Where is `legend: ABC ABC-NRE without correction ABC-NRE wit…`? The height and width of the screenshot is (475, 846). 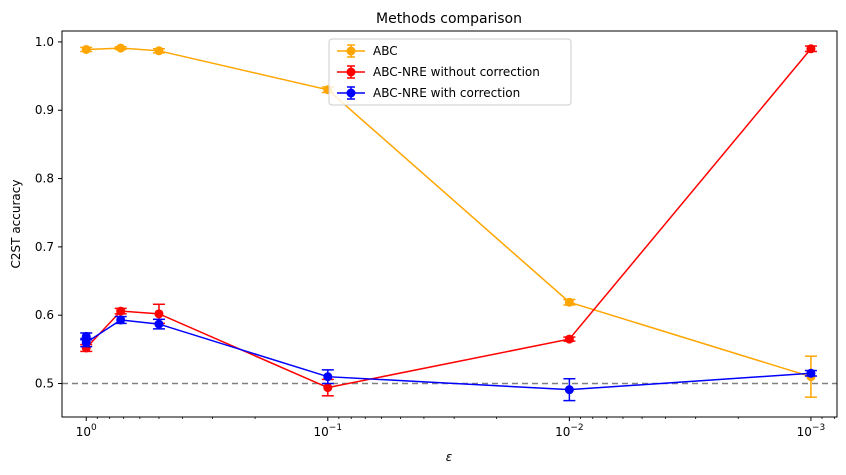
legend: ABC ABC-NRE without correction ABC-NRE wit… is located at coordinates (450, 72).